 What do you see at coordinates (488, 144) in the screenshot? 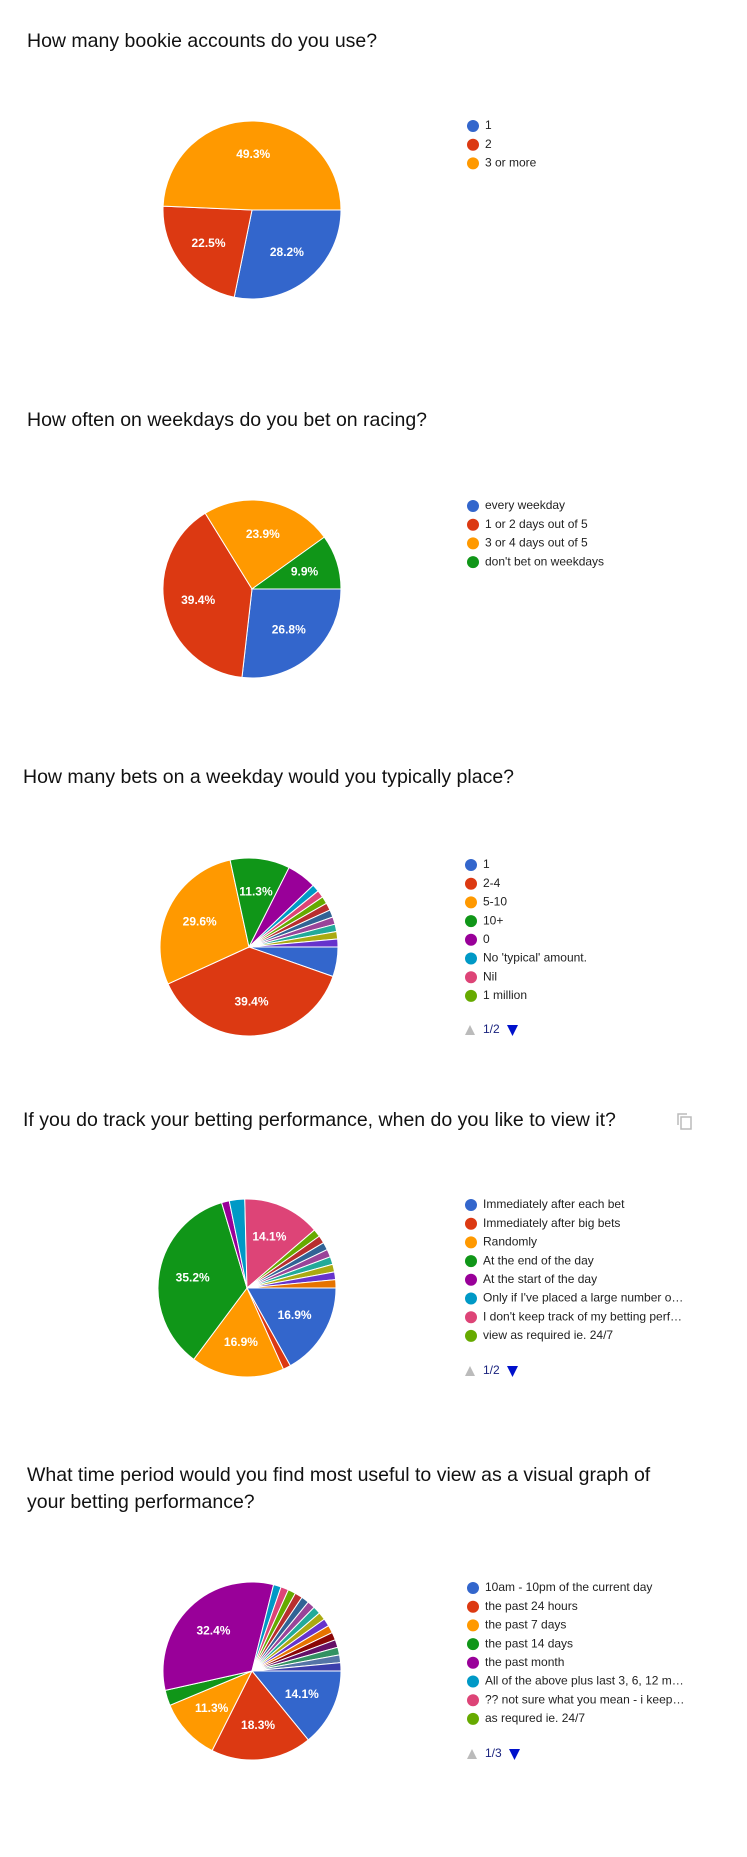
I see `legend-label: 2` at bounding box center [488, 144].